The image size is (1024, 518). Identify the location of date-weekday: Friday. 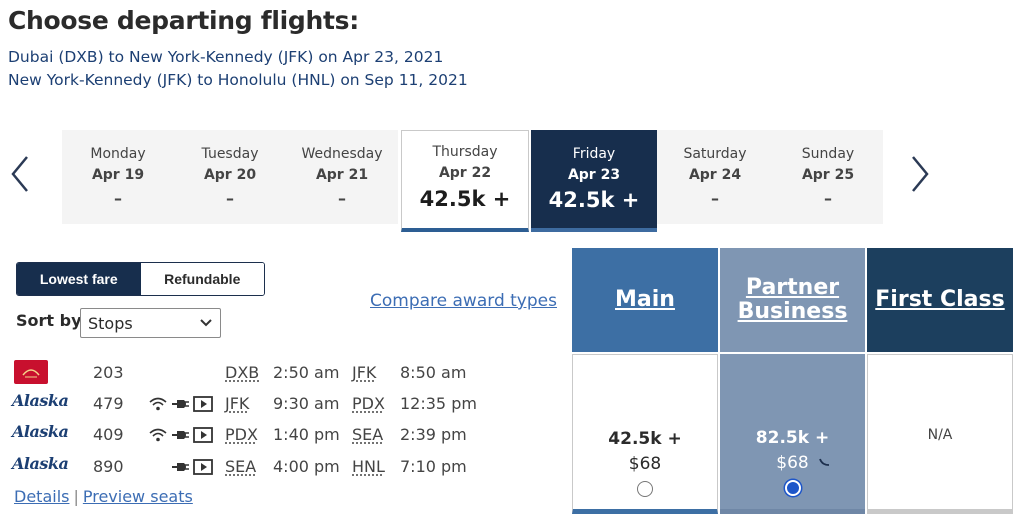
(594, 154).